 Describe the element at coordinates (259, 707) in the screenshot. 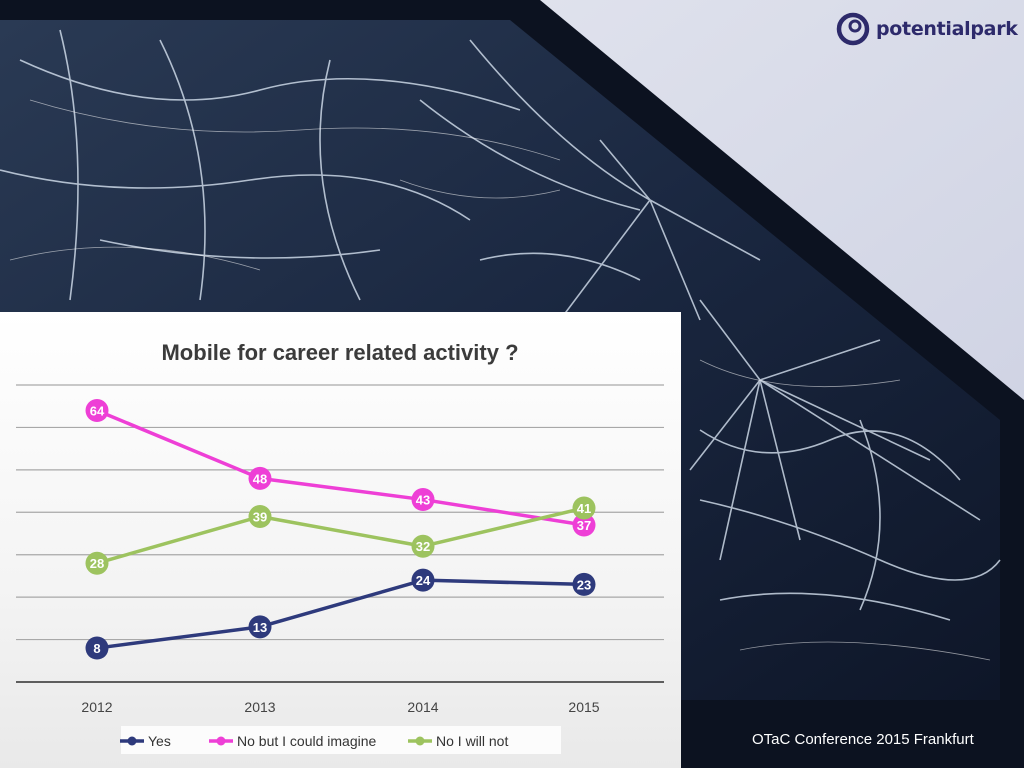

I see `x-tick-label: 2013` at that location.